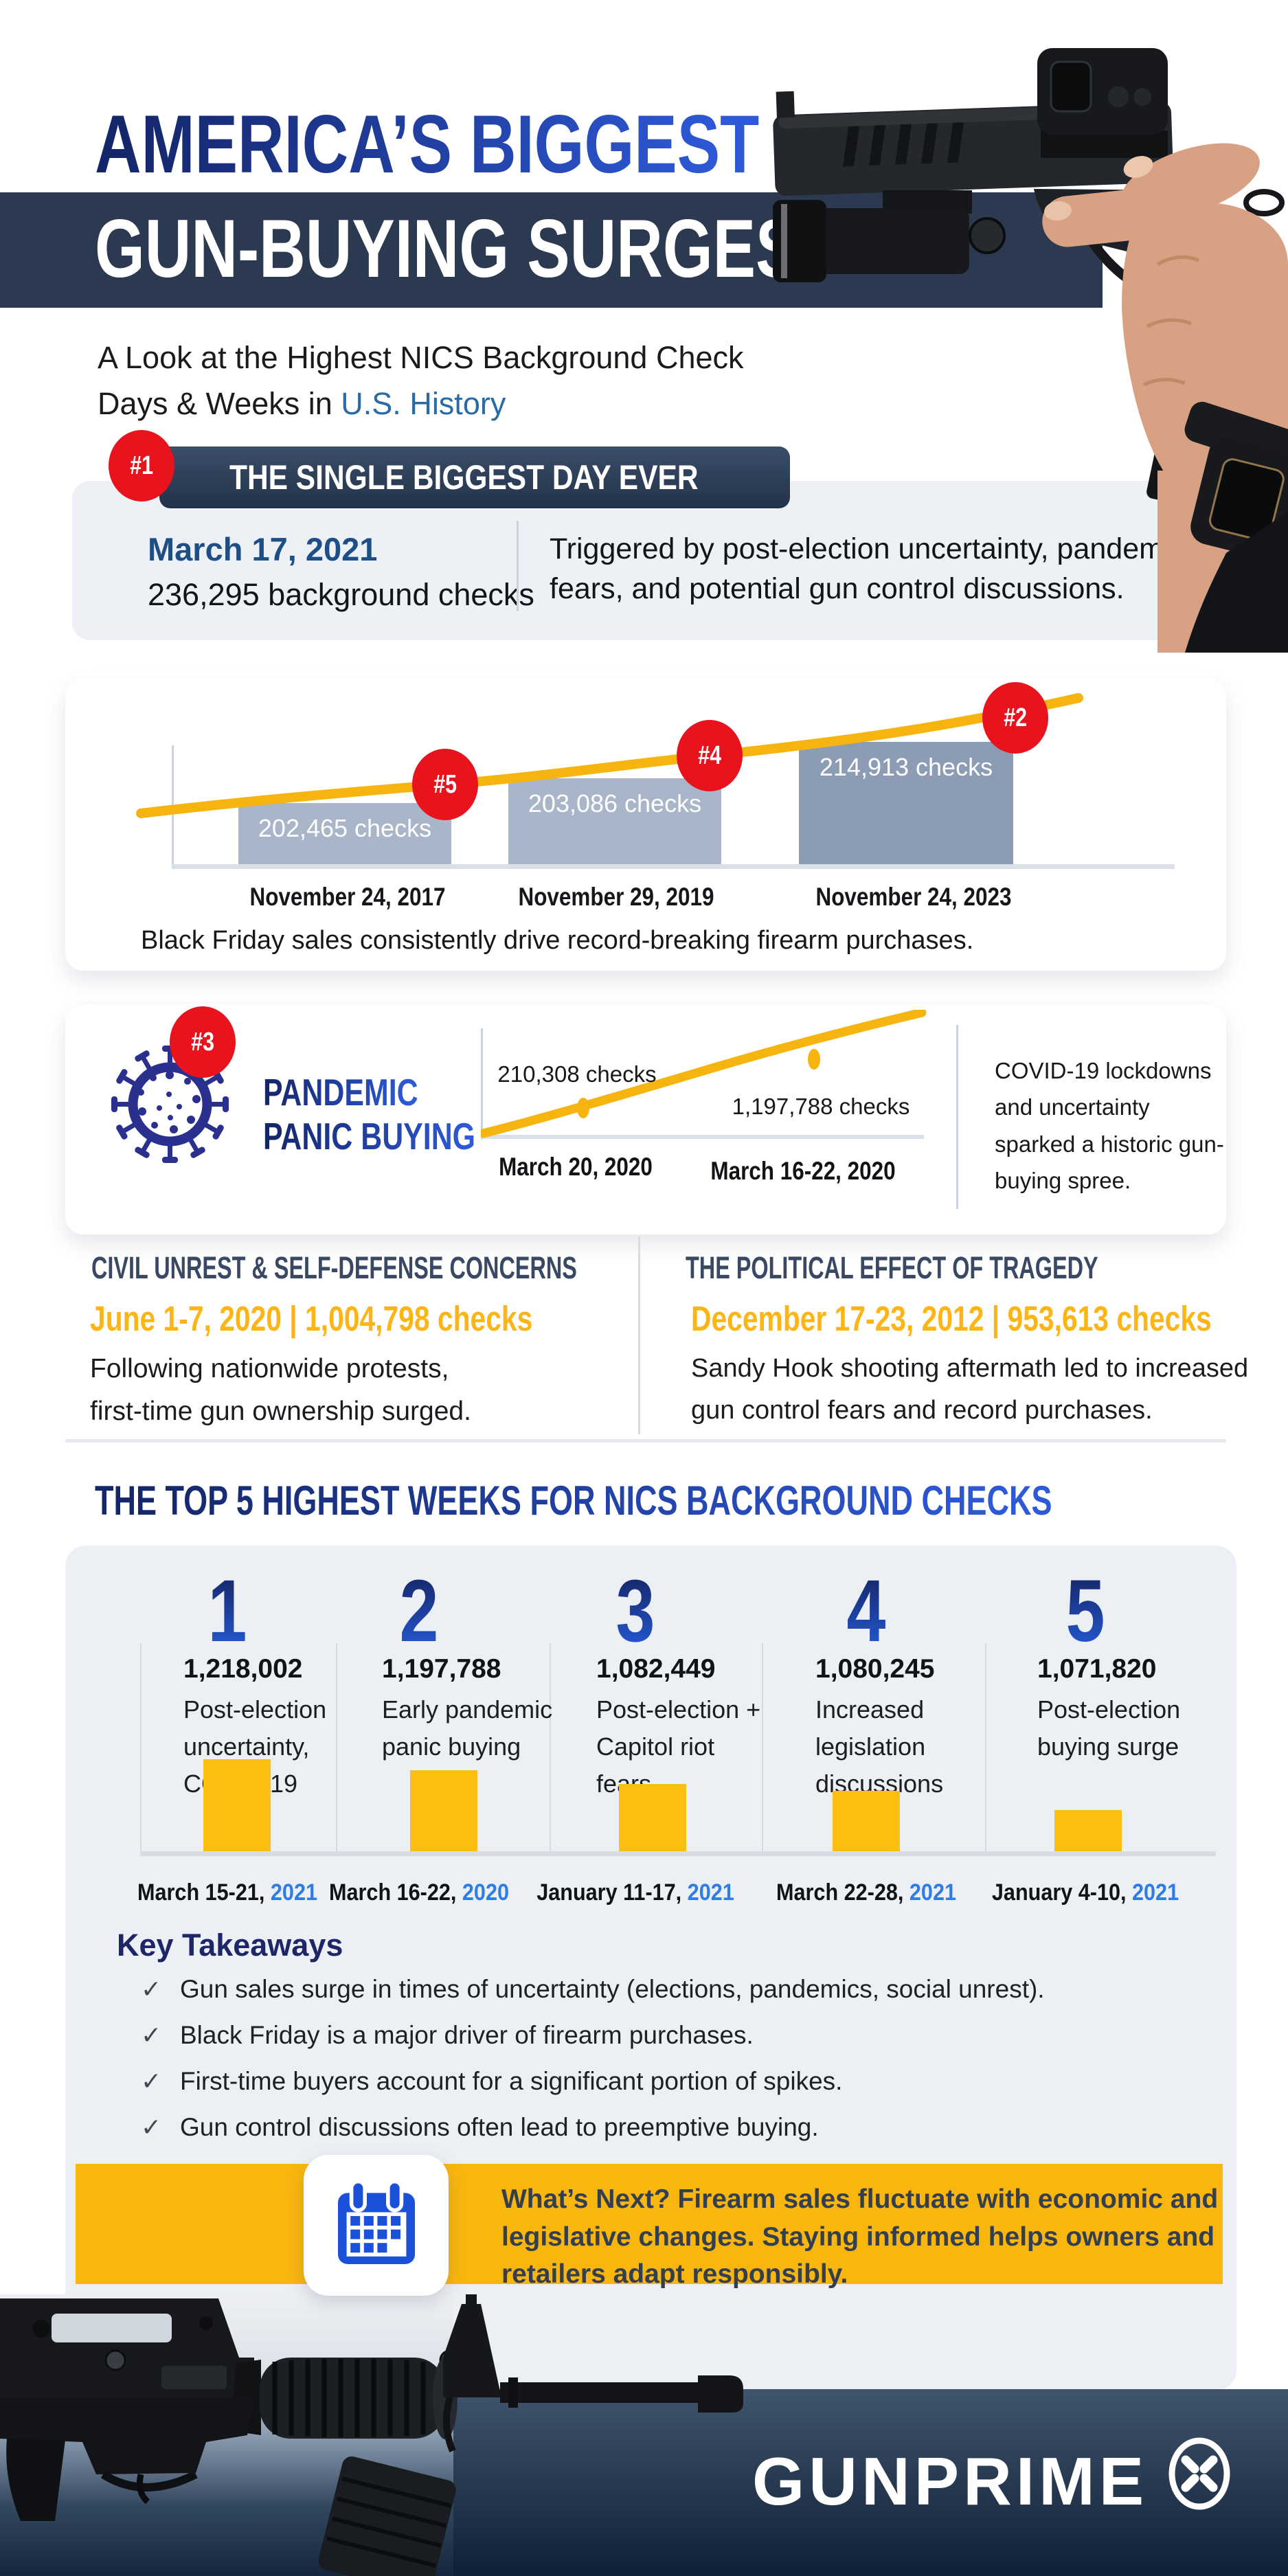 This screenshot has height=2576, width=1288. I want to click on pan-y-axis, so click(482, 1084).